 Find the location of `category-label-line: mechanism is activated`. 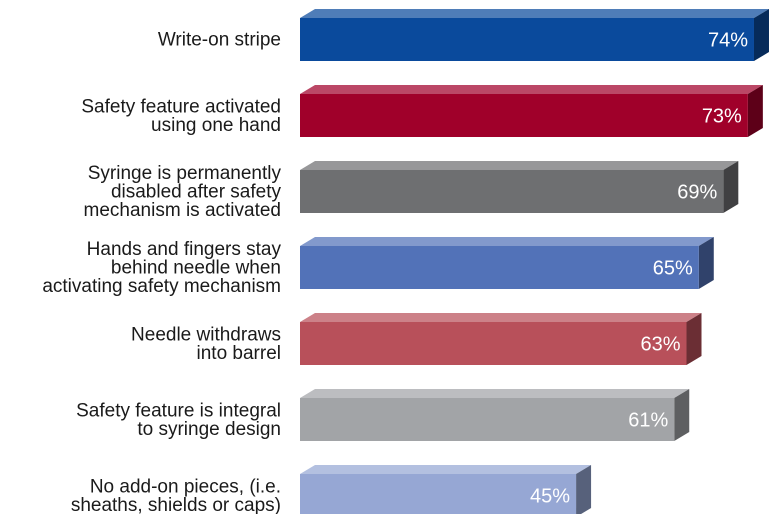

category-label-line: mechanism is activated is located at coordinates (182, 210).